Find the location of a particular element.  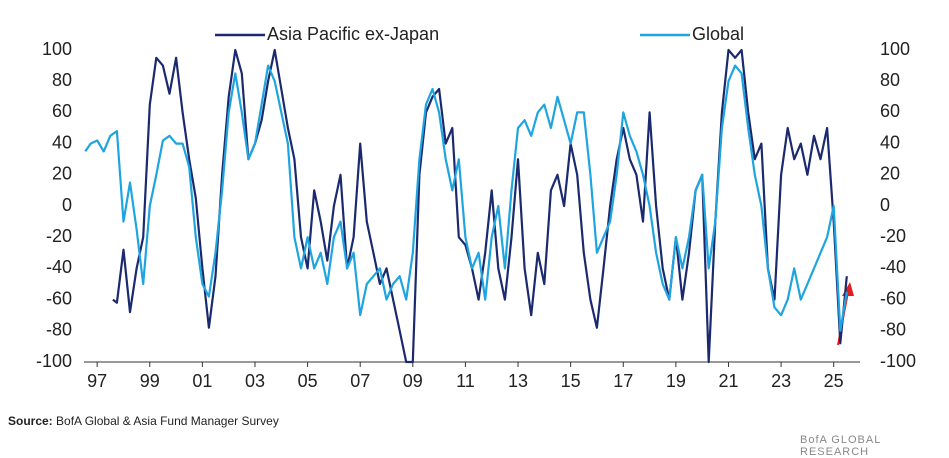

y2-tick-label: 20 is located at coordinates (890, 174).